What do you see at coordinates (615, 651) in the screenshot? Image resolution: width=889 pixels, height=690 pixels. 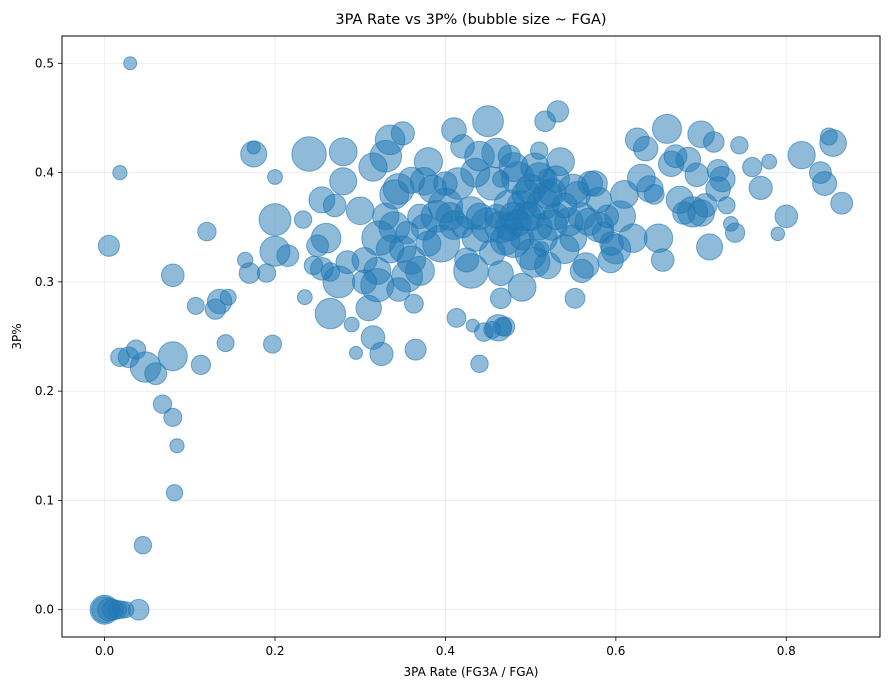 I see `x-tick-label: 0.6` at bounding box center [615, 651].